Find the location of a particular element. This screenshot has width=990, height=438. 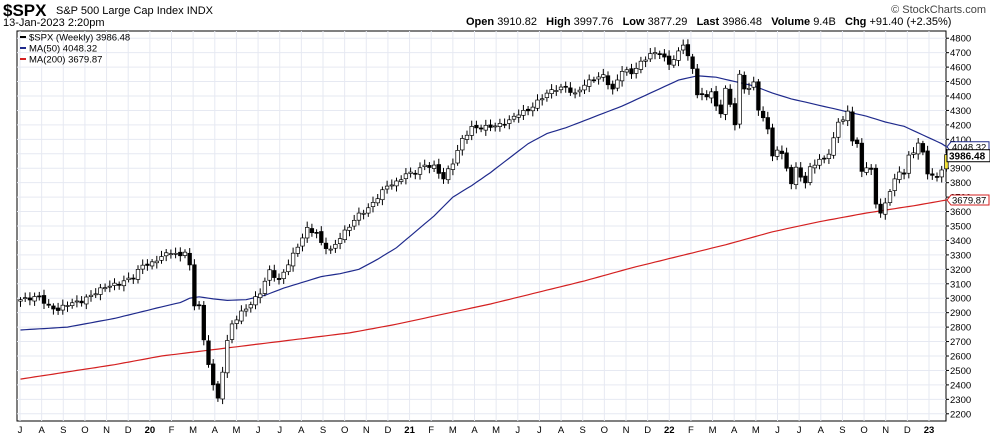

y-tick-label: 4700 is located at coordinates (960, 53).